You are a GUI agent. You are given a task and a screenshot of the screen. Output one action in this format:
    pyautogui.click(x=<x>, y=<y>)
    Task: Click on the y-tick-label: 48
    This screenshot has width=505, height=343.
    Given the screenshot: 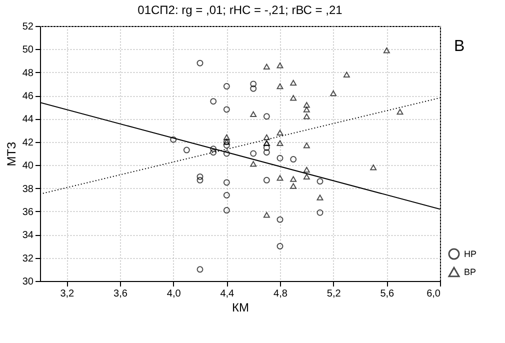 What is the action you would take?
    pyautogui.click(x=28, y=73)
    